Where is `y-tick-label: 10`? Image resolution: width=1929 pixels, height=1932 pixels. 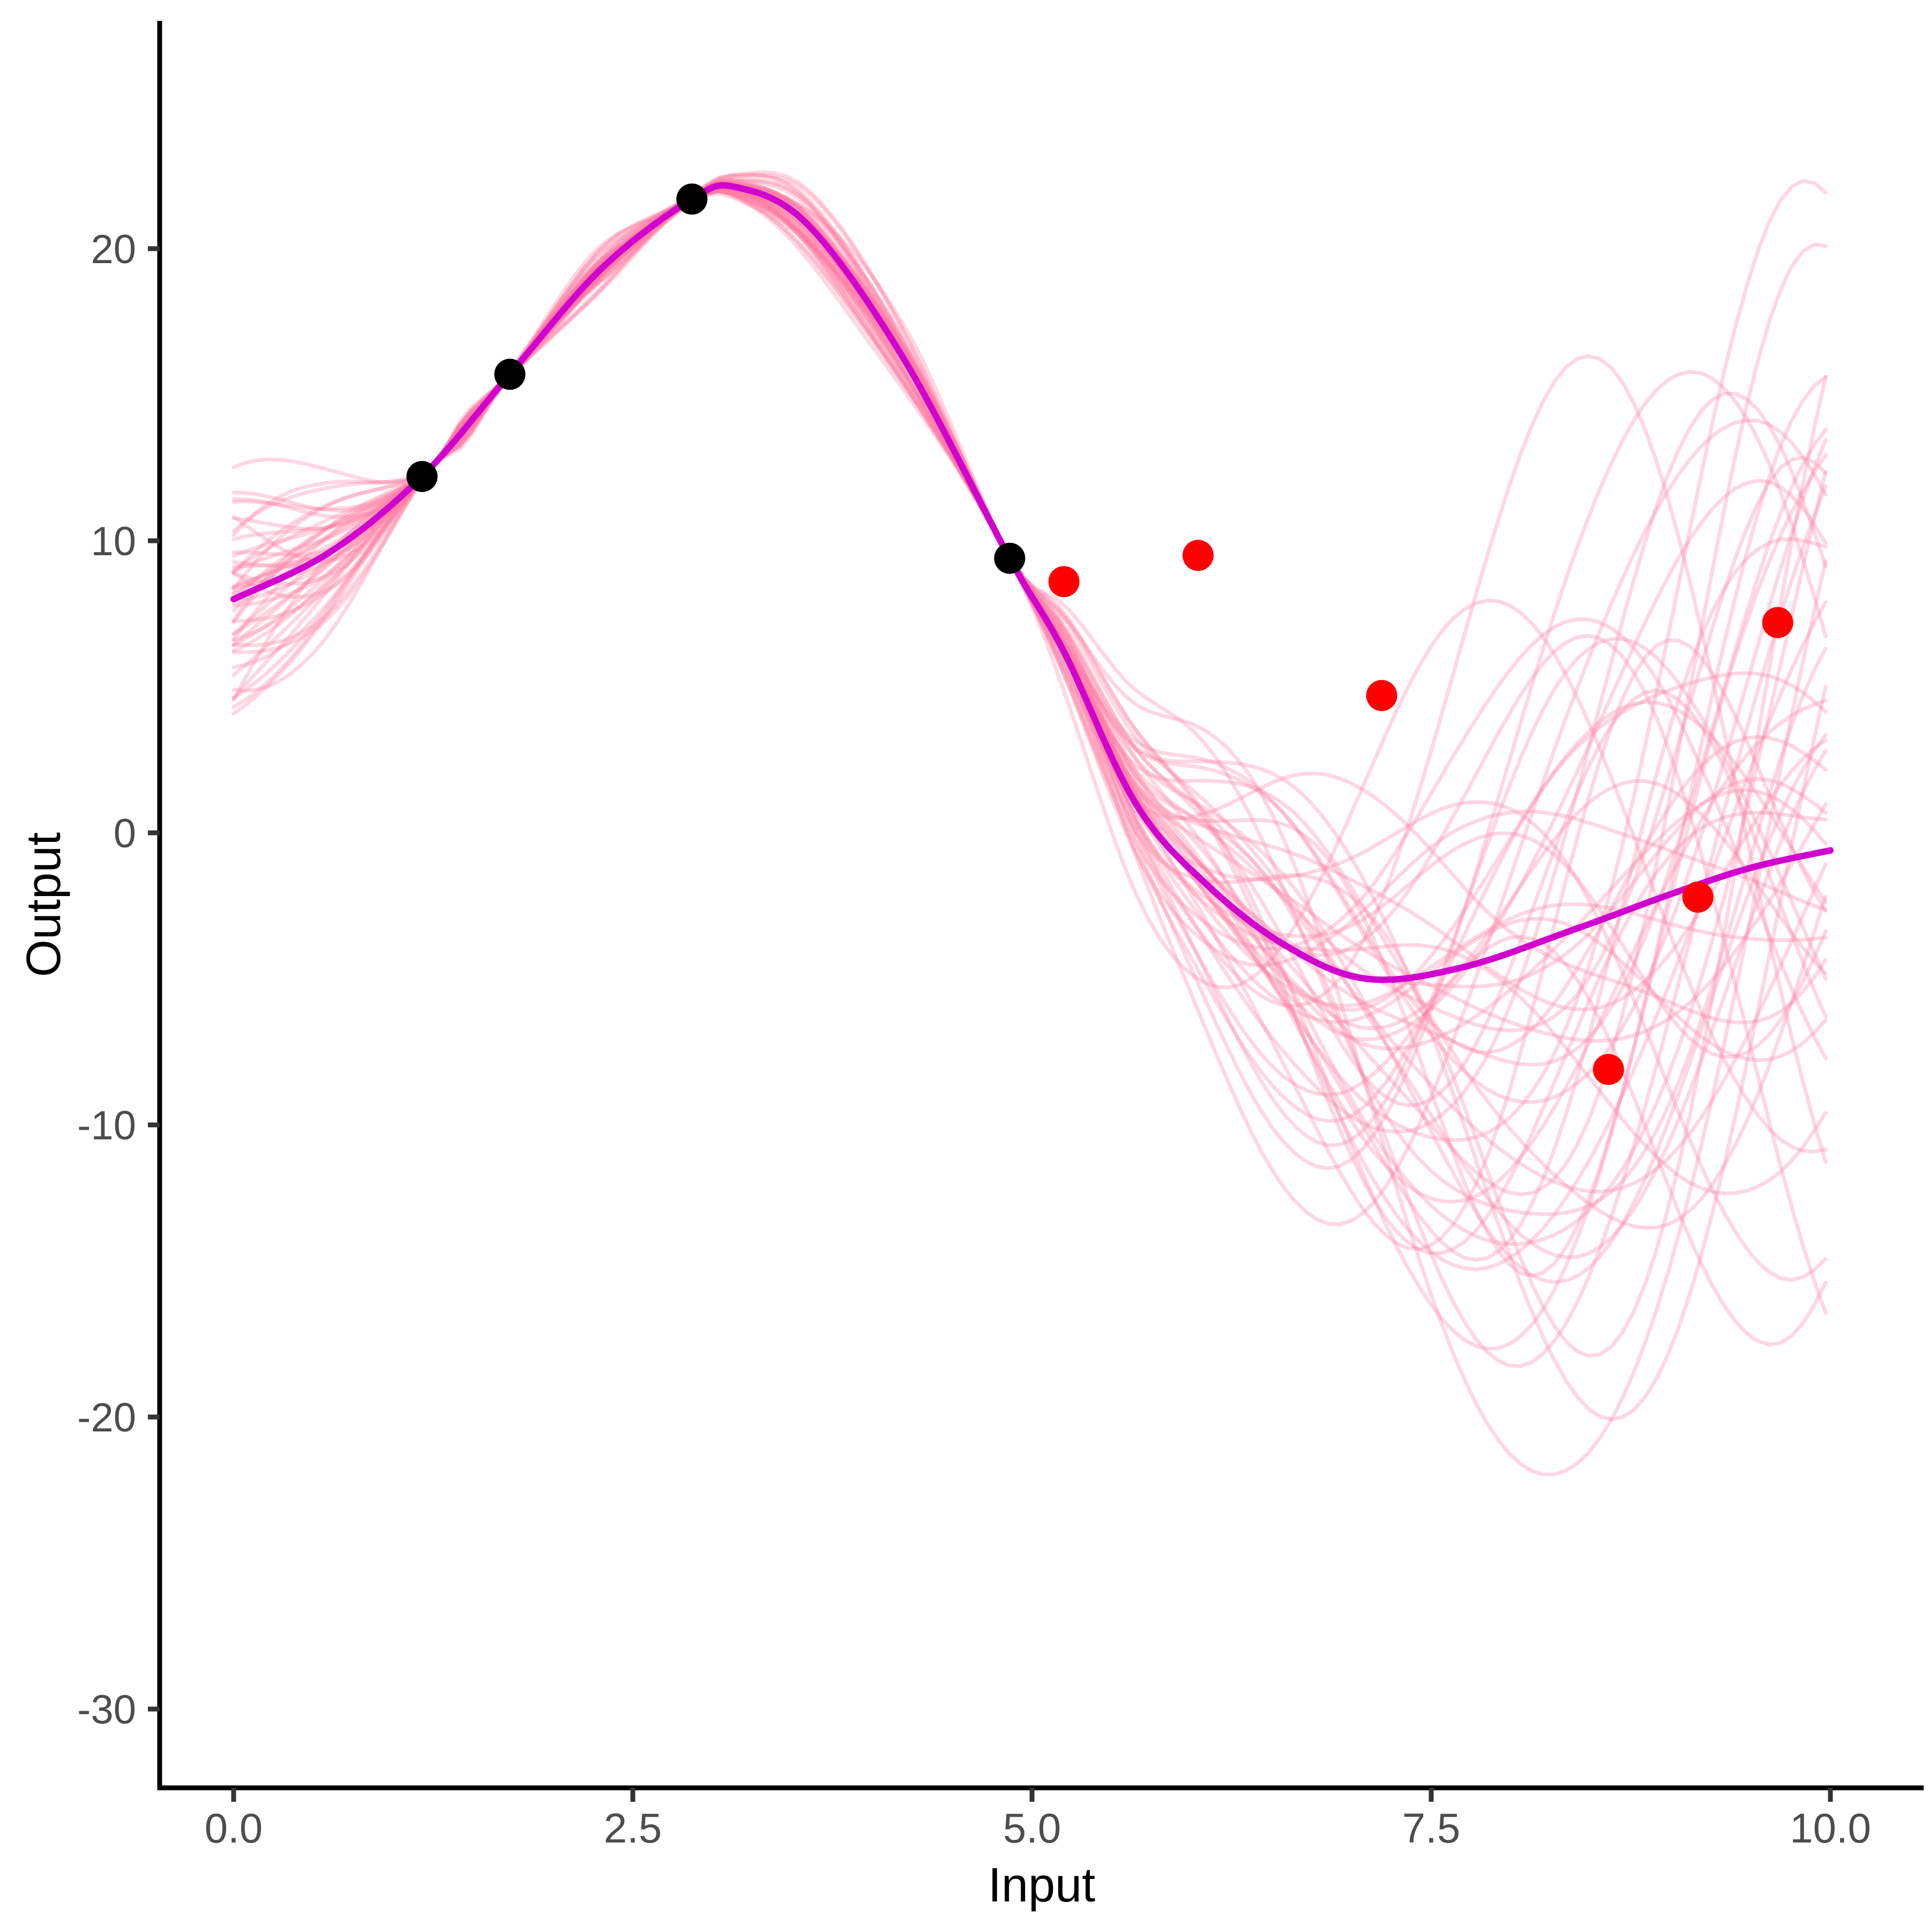 y-tick-label: 10 is located at coordinates (114, 541).